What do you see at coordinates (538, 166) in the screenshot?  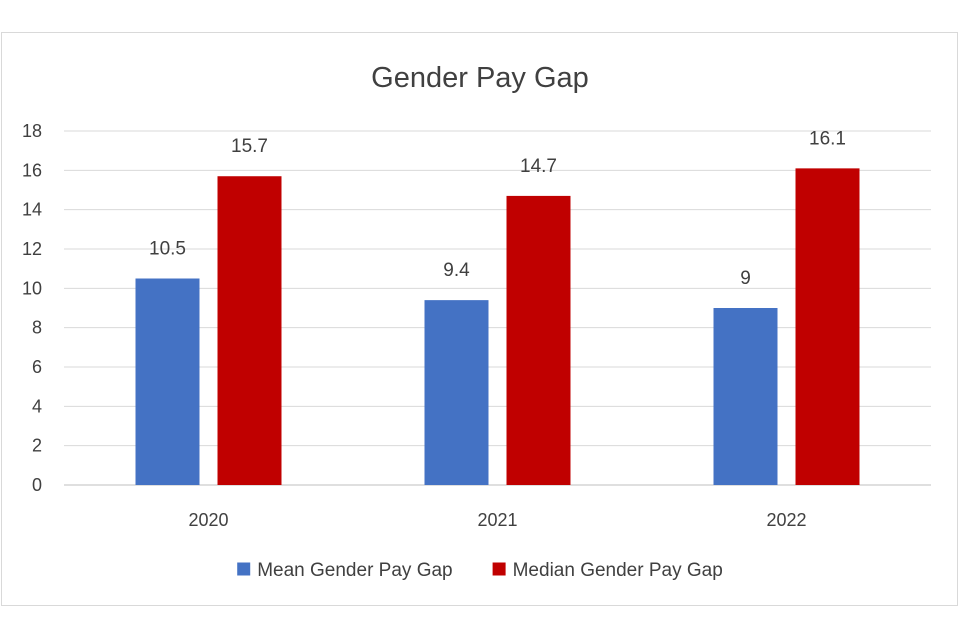 I see `data-label: 14.7` at bounding box center [538, 166].